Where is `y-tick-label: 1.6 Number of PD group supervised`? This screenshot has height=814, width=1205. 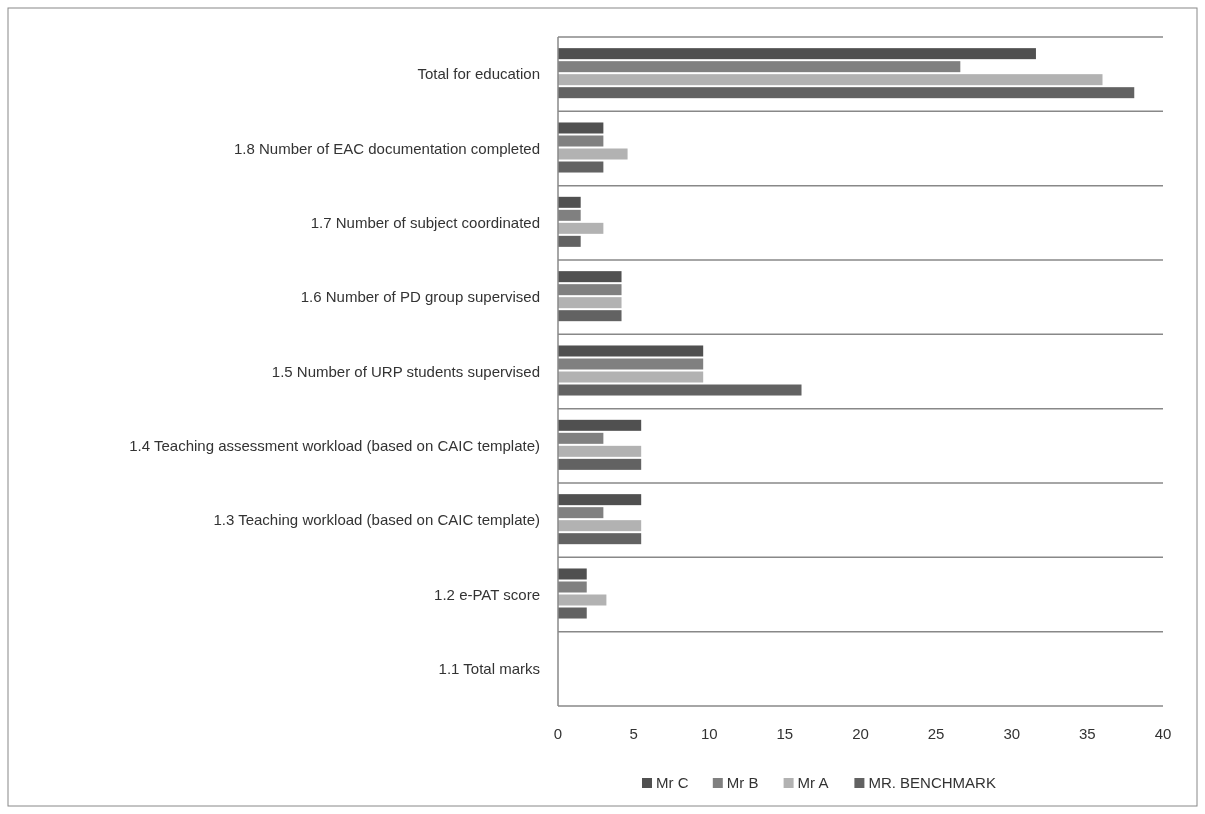
y-tick-label: 1.6 Number of PD group supervised is located at coordinates (420, 297).